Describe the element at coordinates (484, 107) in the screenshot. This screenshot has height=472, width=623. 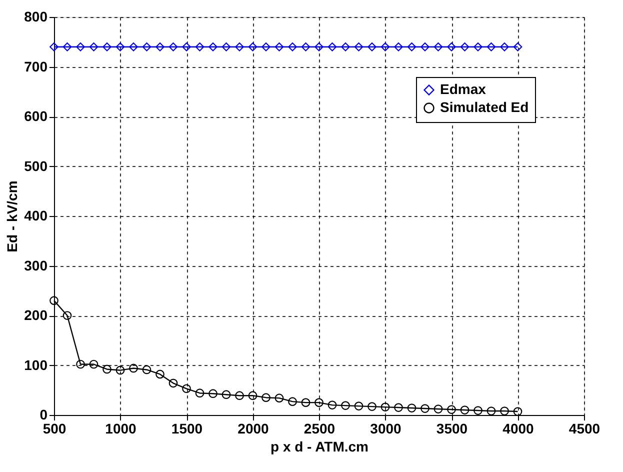
I see `legend-label: Simulated Ed` at that location.